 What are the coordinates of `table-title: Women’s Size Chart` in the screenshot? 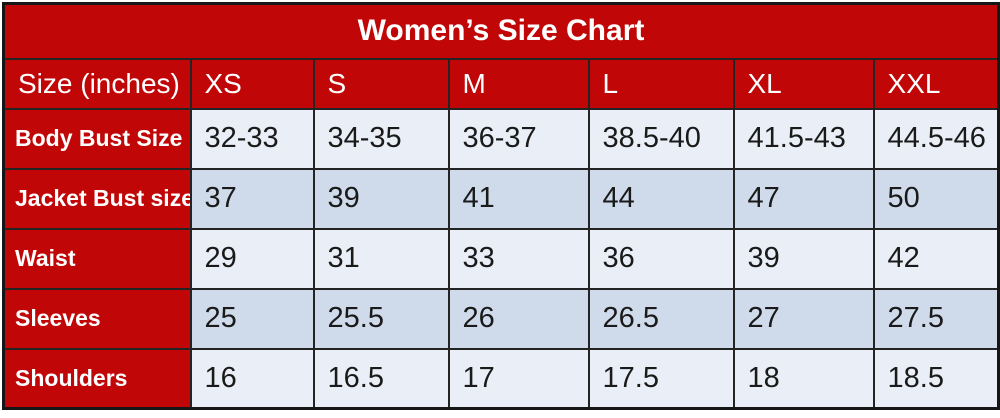 It's located at (501, 31).